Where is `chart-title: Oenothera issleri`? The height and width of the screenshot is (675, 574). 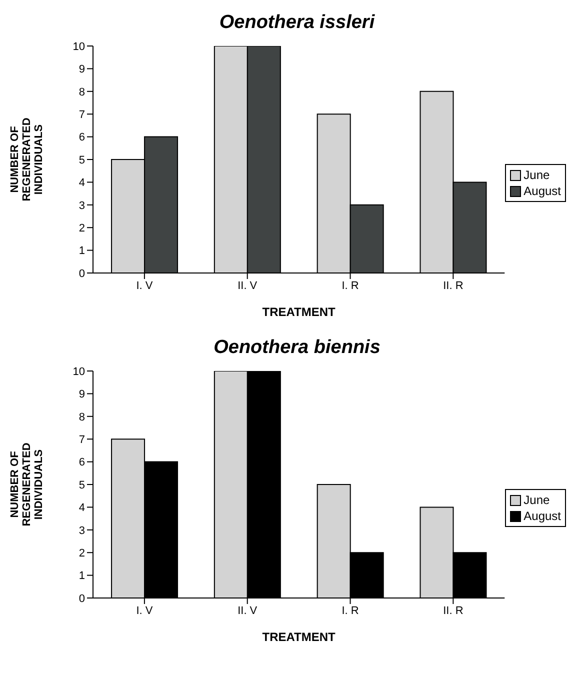 chart-title: Oenothera issleri is located at coordinates (297, 23).